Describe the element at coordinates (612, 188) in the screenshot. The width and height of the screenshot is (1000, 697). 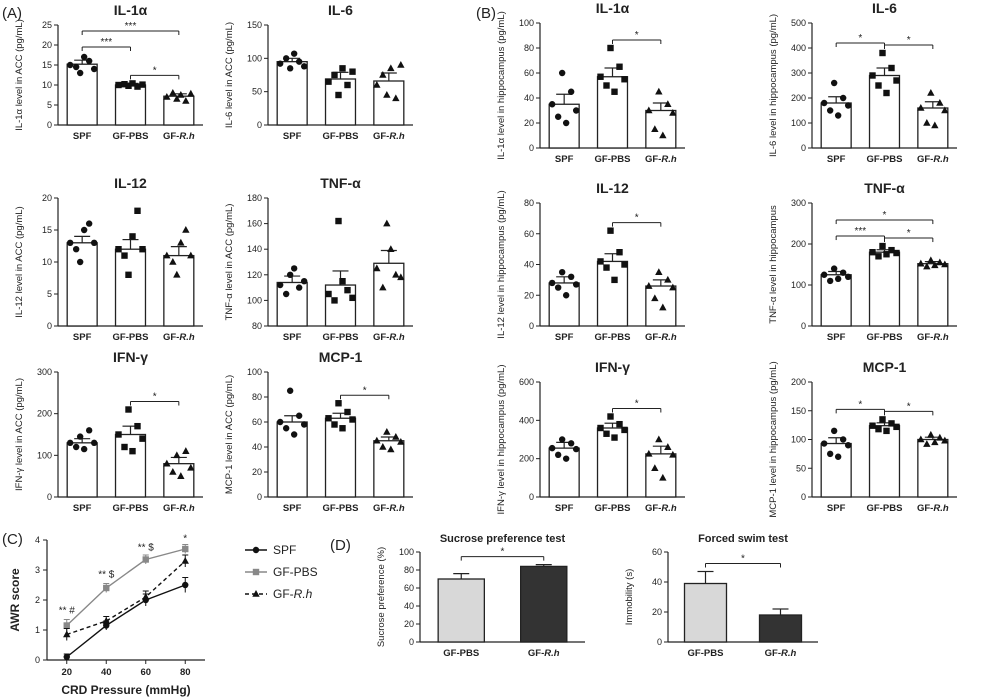
I see `chart-title: IL-12` at that location.